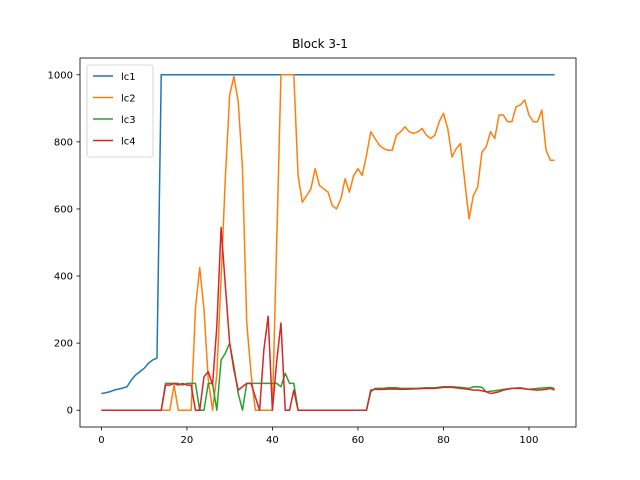  Describe the element at coordinates (272, 440) in the screenshot. I see `x-tick-label: 40` at that location.